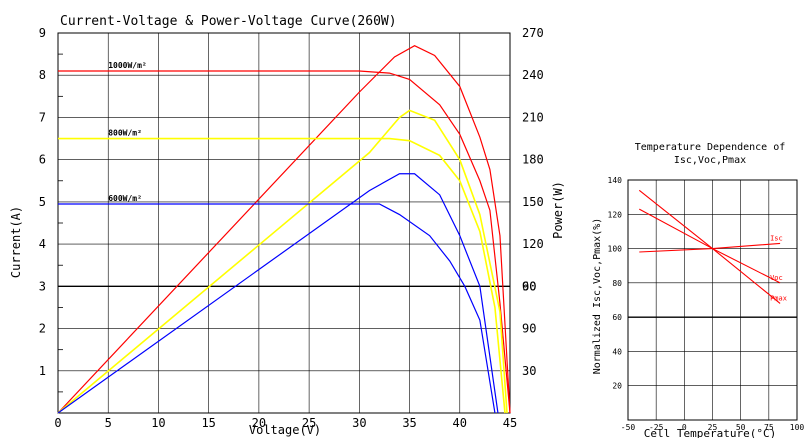 This screenshot has height=438, width=809. Describe the element at coordinates (797, 427) in the screenshot. I see `temp-x-tick-label: 100` at that location.